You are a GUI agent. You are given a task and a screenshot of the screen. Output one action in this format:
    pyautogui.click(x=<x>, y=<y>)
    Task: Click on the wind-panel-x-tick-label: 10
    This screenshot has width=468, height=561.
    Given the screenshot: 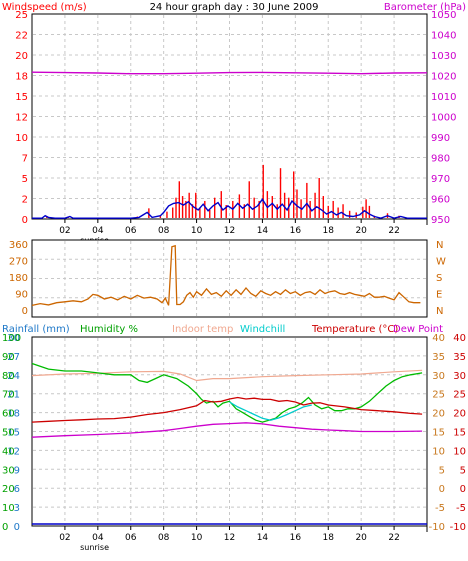 What is the action you would take?
    pyautogui.click(x=197, y=231)
    